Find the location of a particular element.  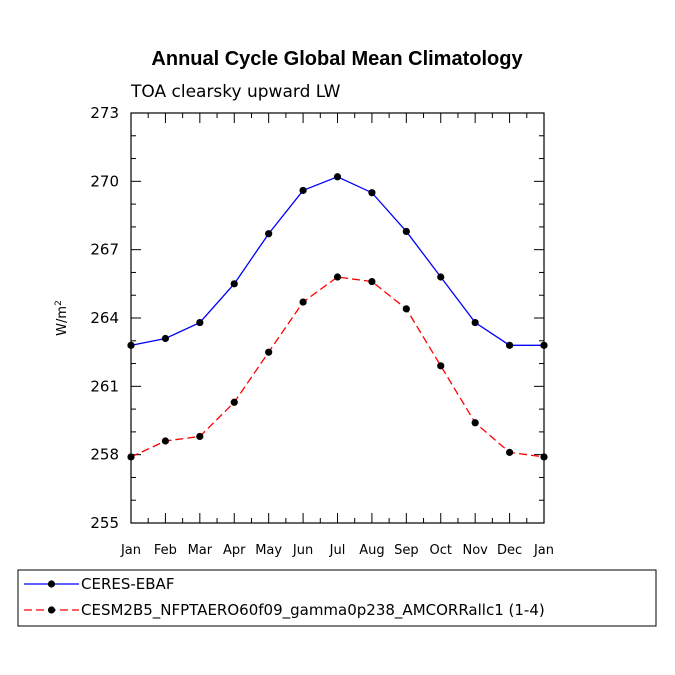

x-tick-label: Feb is located at coordinates (165, 550).